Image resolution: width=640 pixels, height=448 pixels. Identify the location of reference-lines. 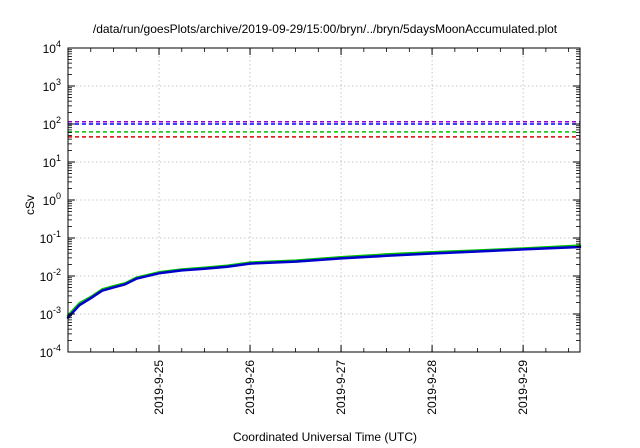
(324, 129).